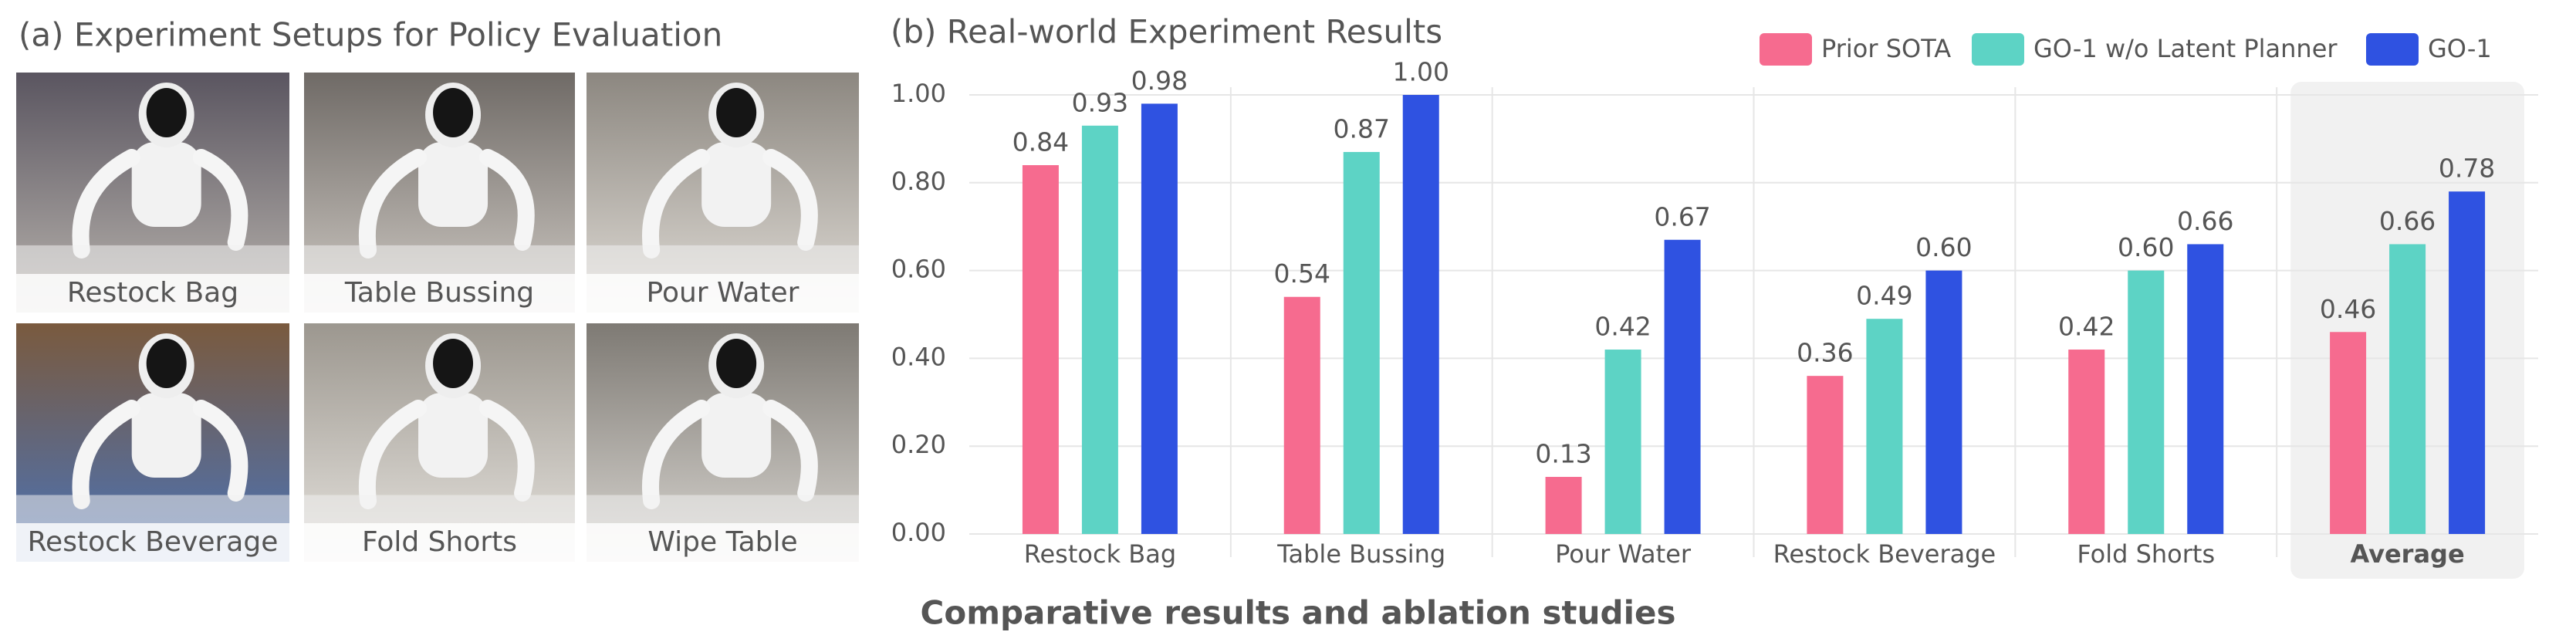 The height and width of the screenshot is (642, 2576). I want to click on value-label: 0.46, so click(2348, 309).